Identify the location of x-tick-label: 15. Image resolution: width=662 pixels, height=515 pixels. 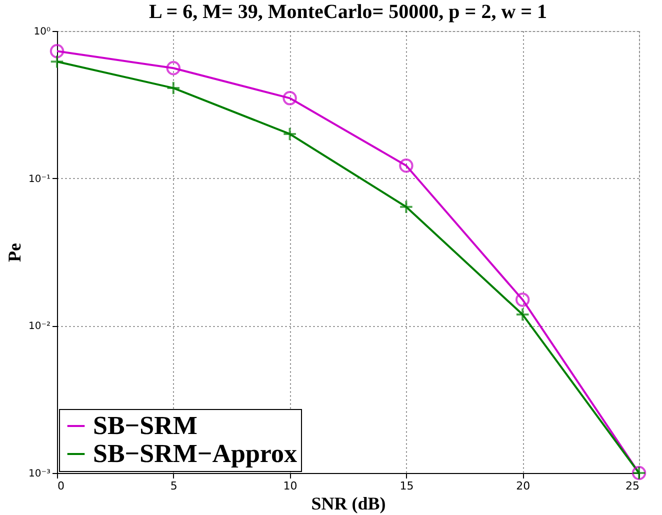
(407, 486).